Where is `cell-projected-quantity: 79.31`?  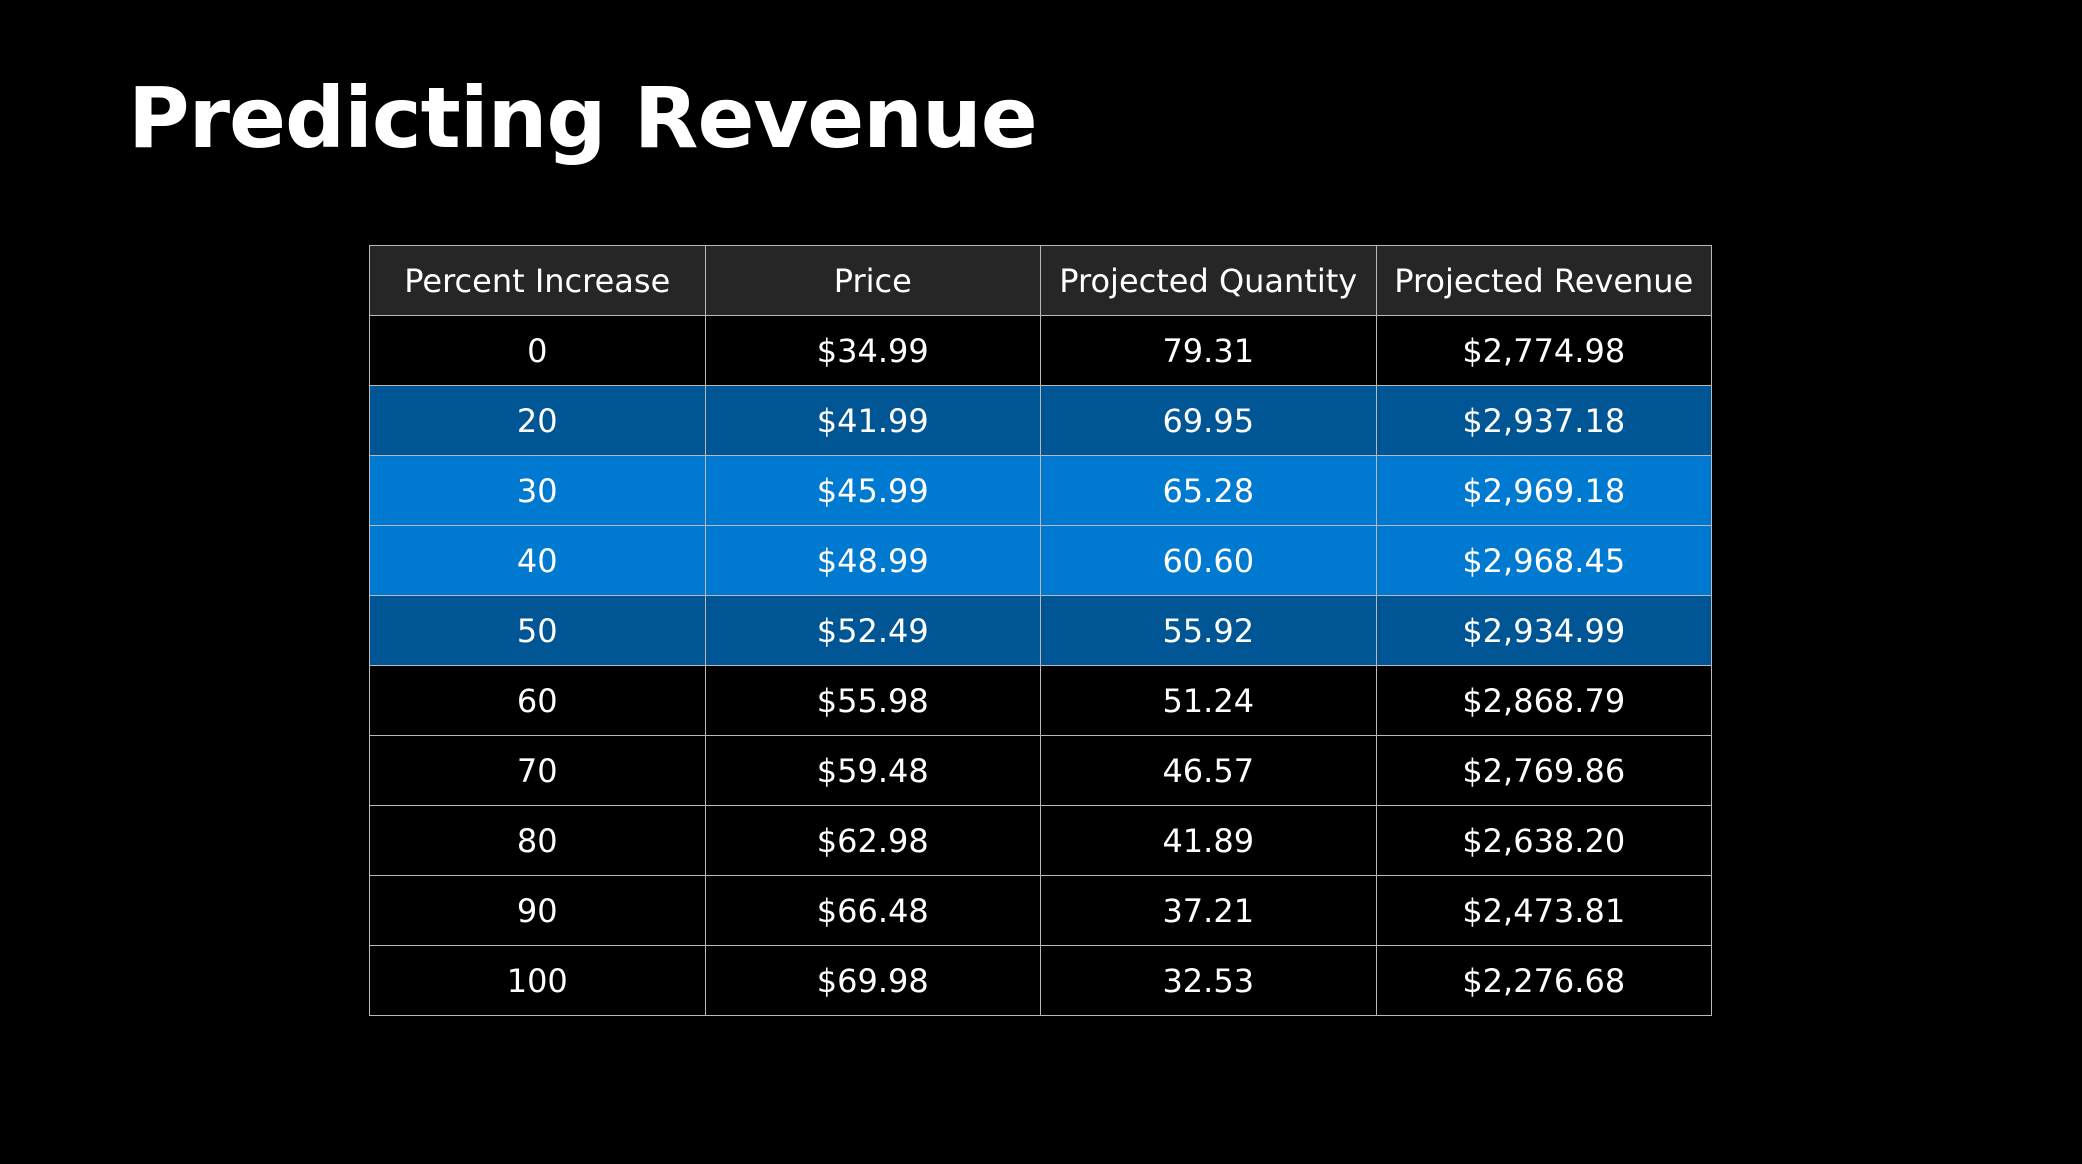 cell-projected-quantity: 79.31 is located at coordinates (1208, 350).